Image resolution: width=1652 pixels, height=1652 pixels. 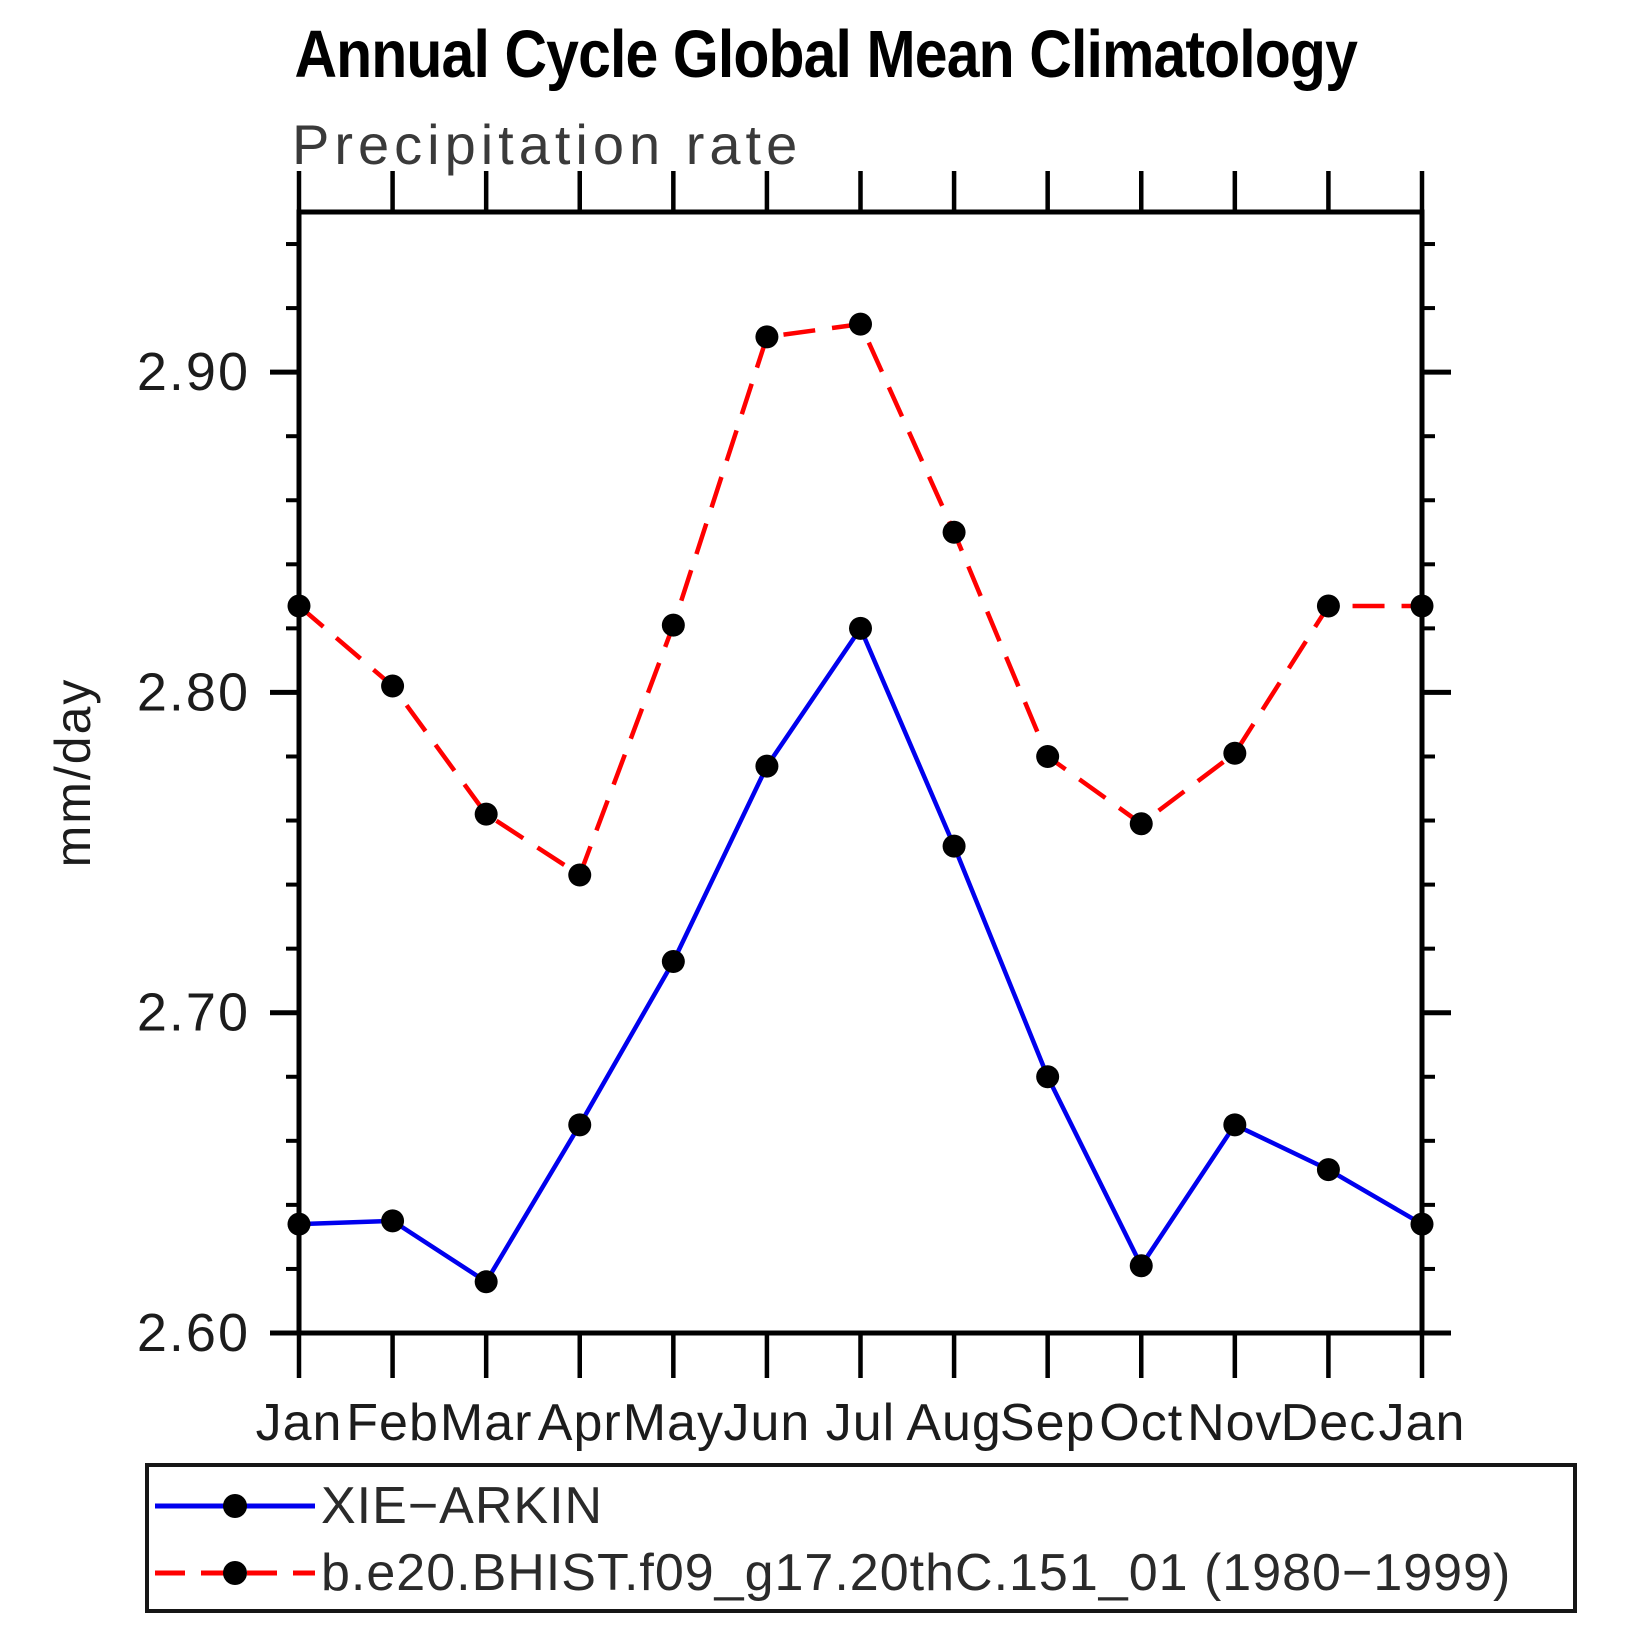 What do you see at coordinates (580, 1423) in the screenshot?
I see `x-tick-label: Apr` at bounding box center [580, 1423].